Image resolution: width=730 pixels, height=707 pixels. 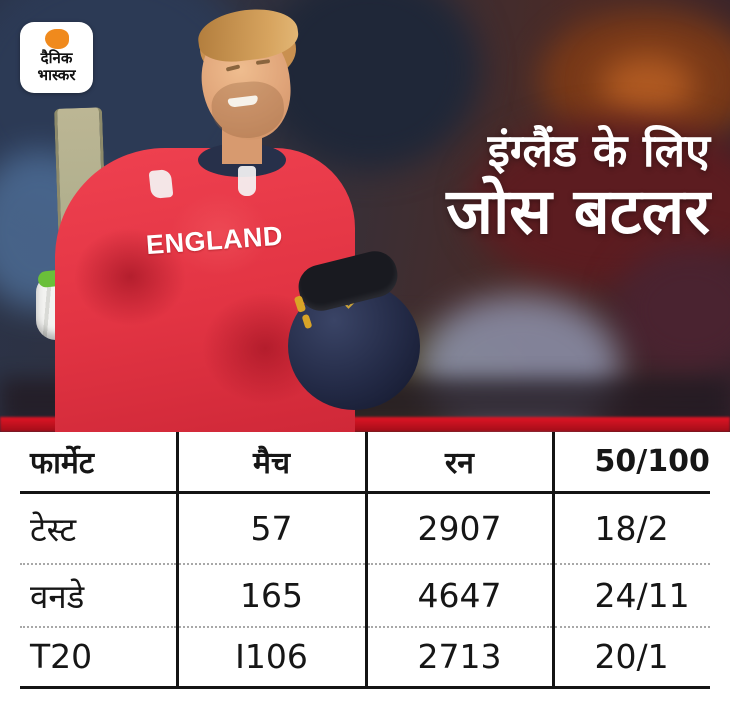 I want to click on sun-icon, so click(x=56, y=39).